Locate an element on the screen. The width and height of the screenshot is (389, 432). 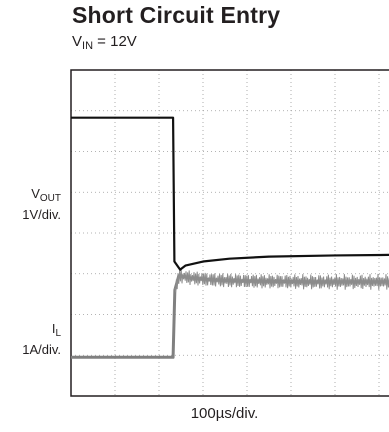
subtitle-value: = 12V is located at coordinates (115, 41).